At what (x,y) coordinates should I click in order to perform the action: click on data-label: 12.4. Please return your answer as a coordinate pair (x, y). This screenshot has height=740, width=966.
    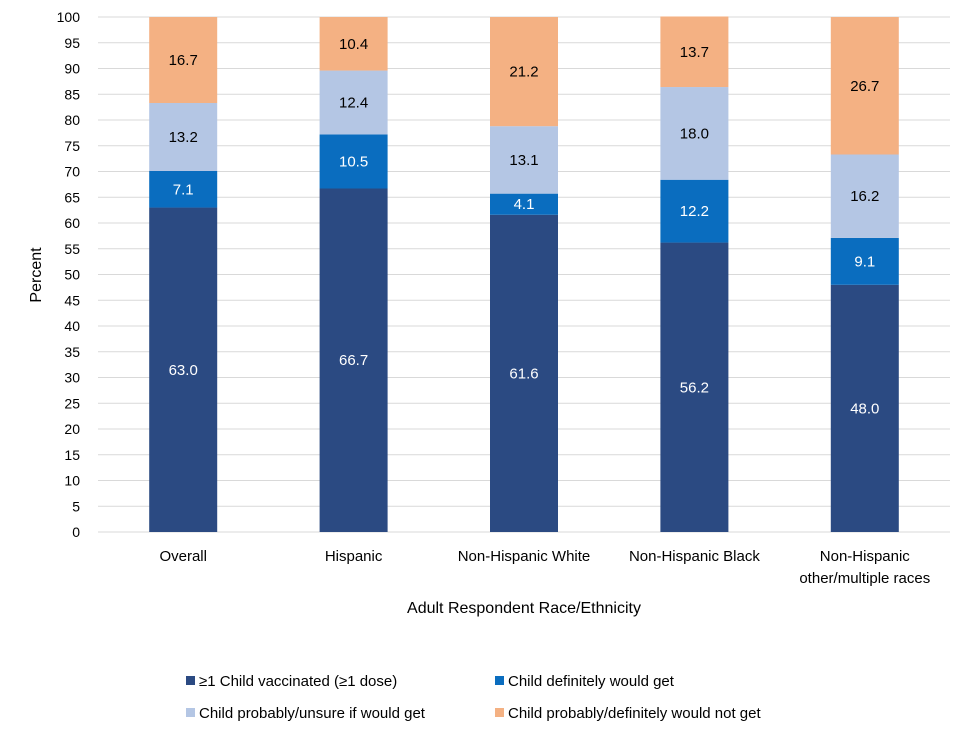
    Looking at the image, I should click on (353, 102).